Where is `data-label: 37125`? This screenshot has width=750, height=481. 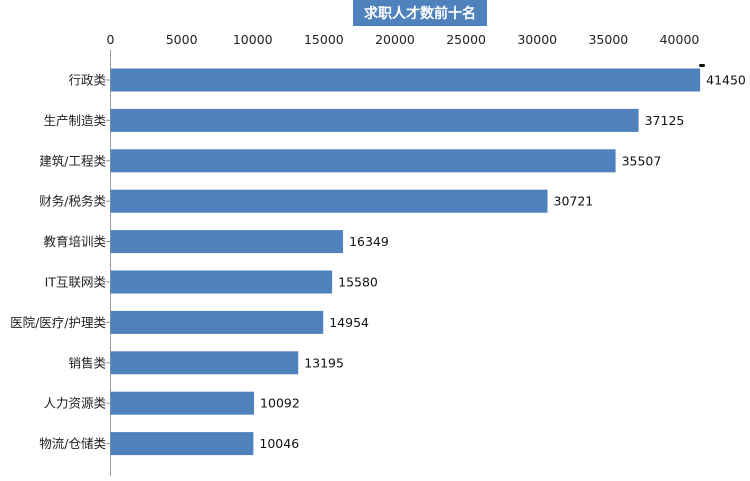
data-label: 37125 is located at coordinates (665, 120).